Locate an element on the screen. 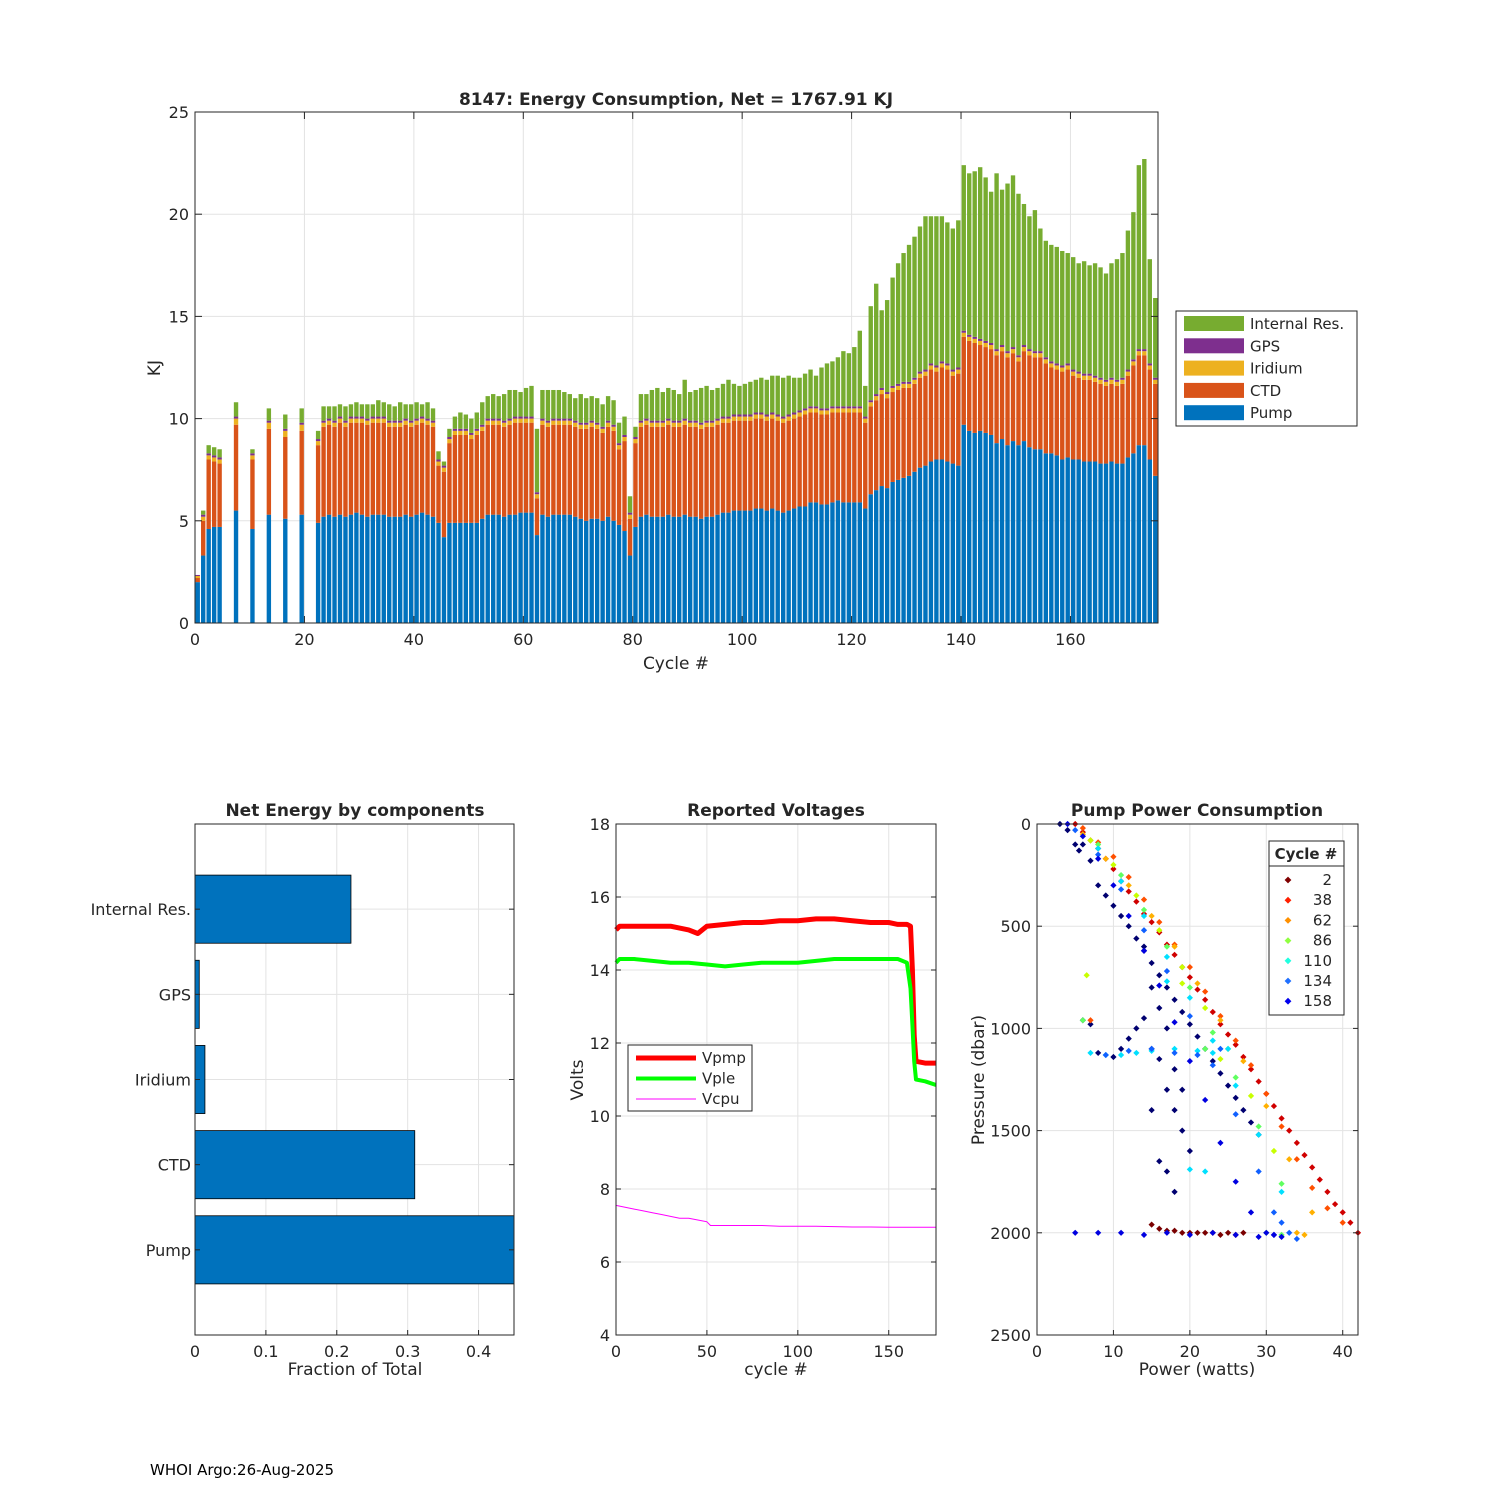 This screenshot has height=1500, width=1500. voltages-ticks: 0 50 100 150 4 6 8 10 12 14 16 18 is located at coordinates (763, 1088).